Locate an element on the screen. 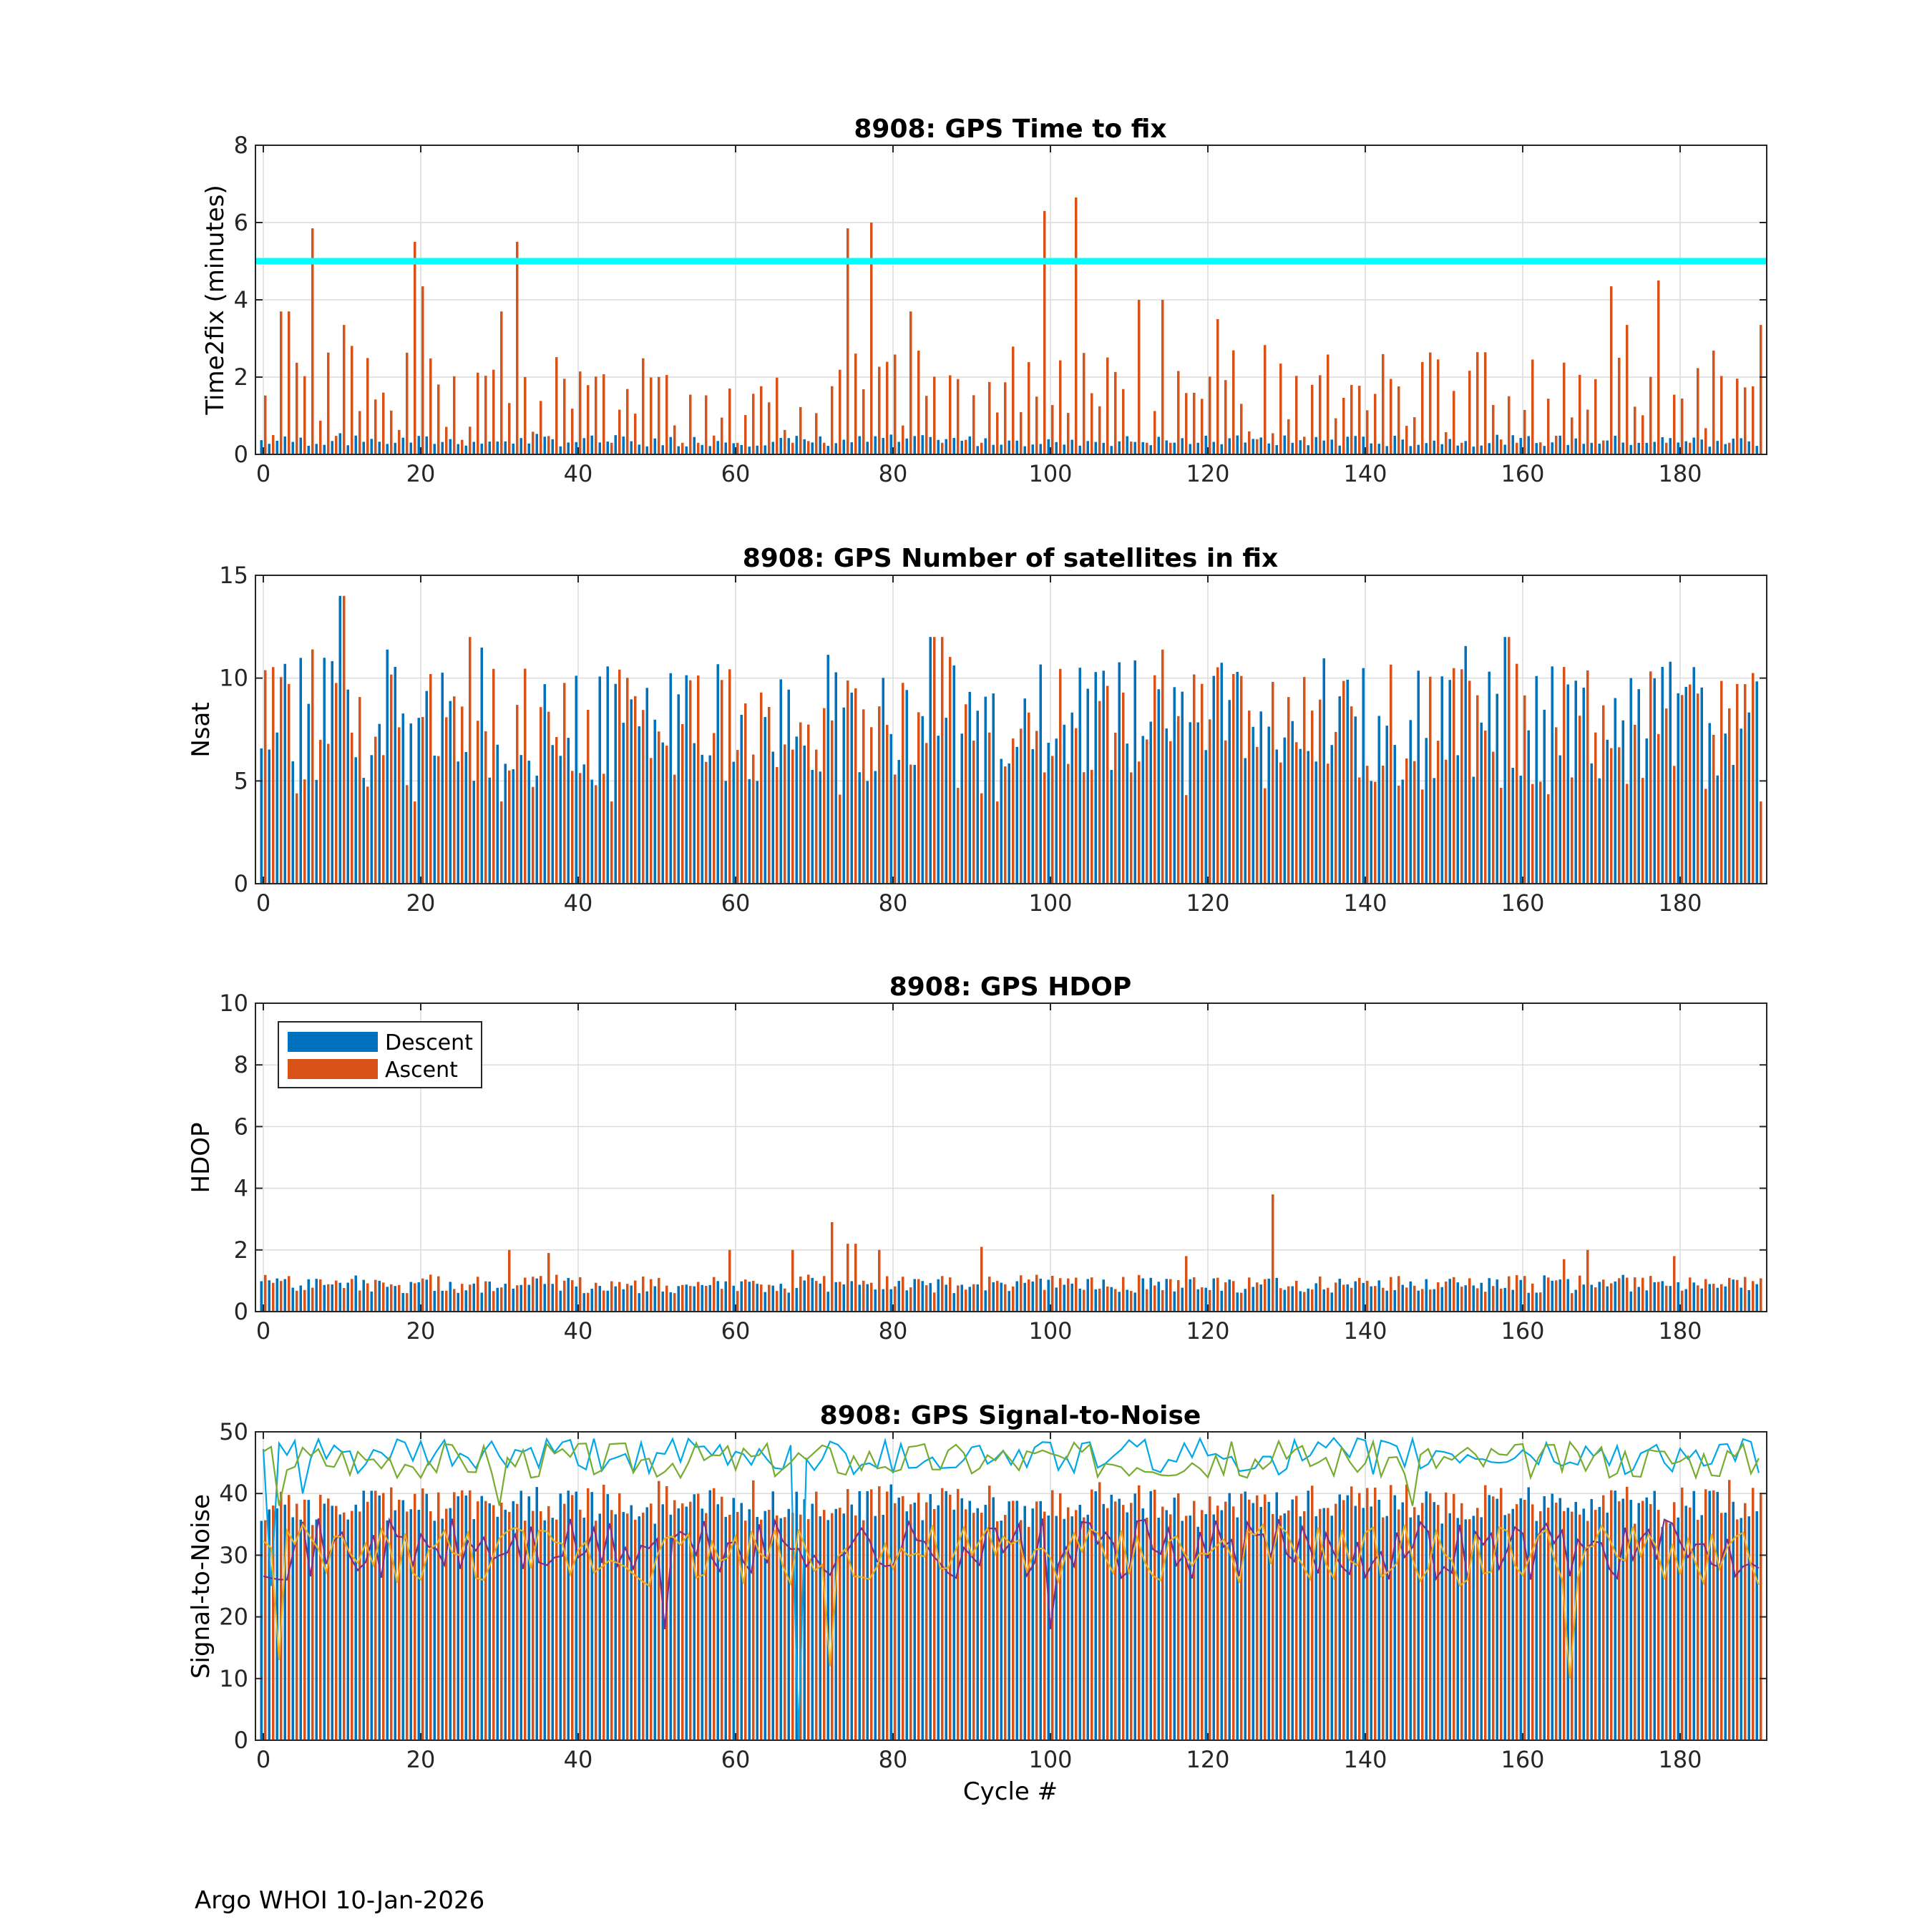 This screenshot has height=1932, width=1932. bars-hdop is located at coordinates (1011, 1253).